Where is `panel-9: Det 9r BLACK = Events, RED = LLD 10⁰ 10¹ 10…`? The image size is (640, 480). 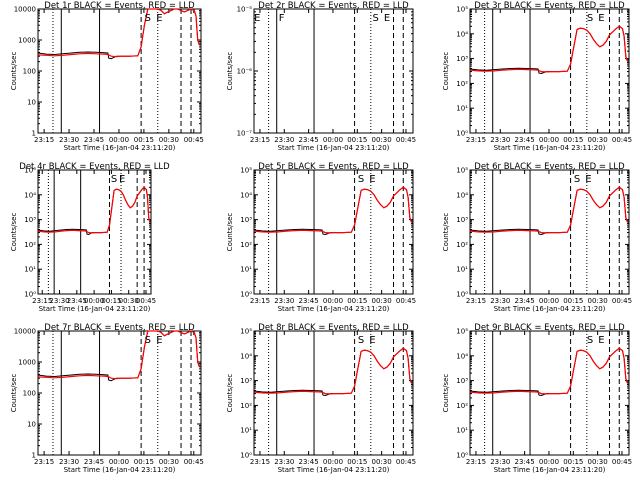 panel-9: Det 9r BLACK = Events, RED = LLD 10⁰ 10¹ 10… is located at coordinates (537, 398).